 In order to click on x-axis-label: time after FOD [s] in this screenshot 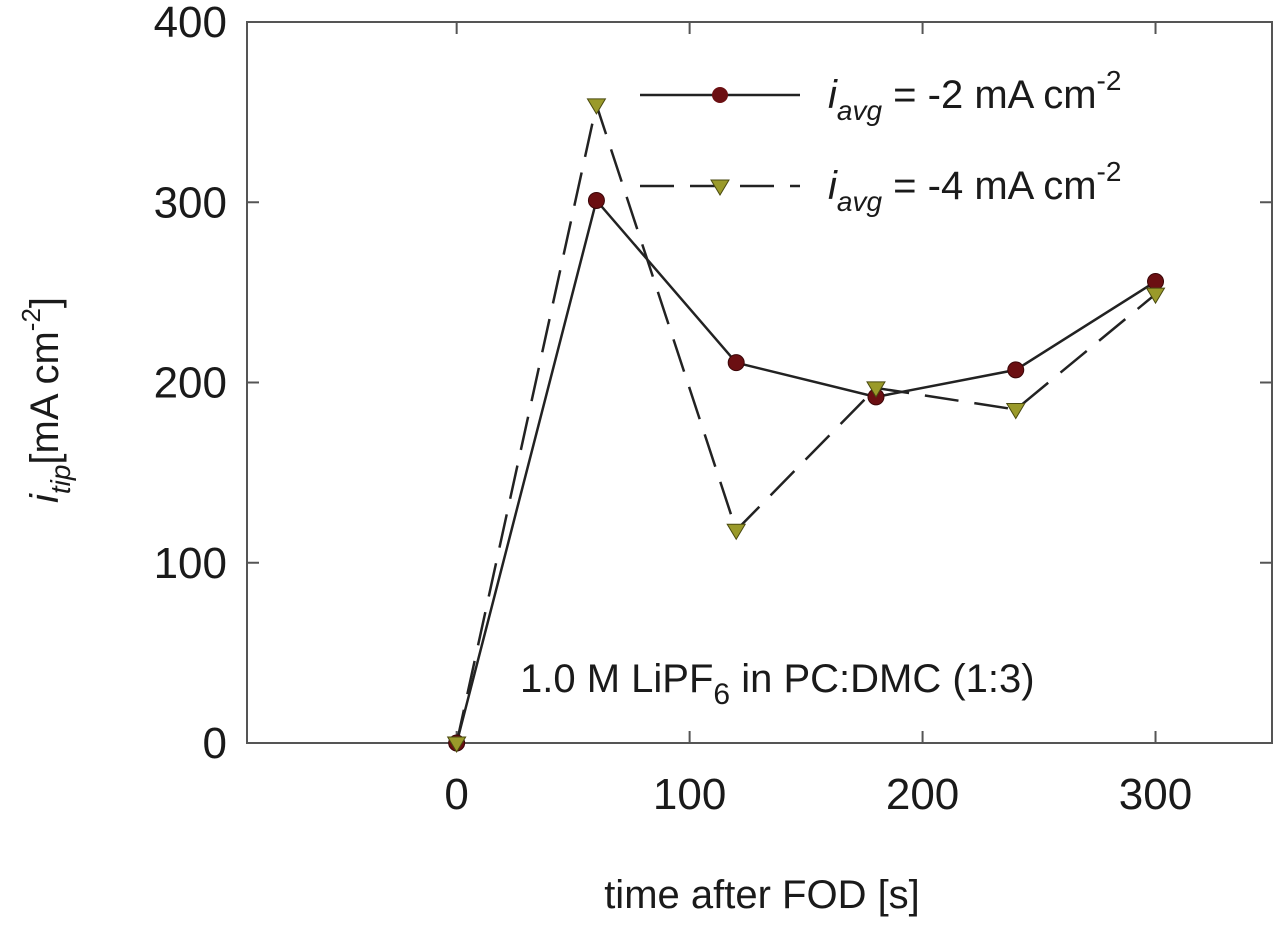, I will do `click(762, 895)`.